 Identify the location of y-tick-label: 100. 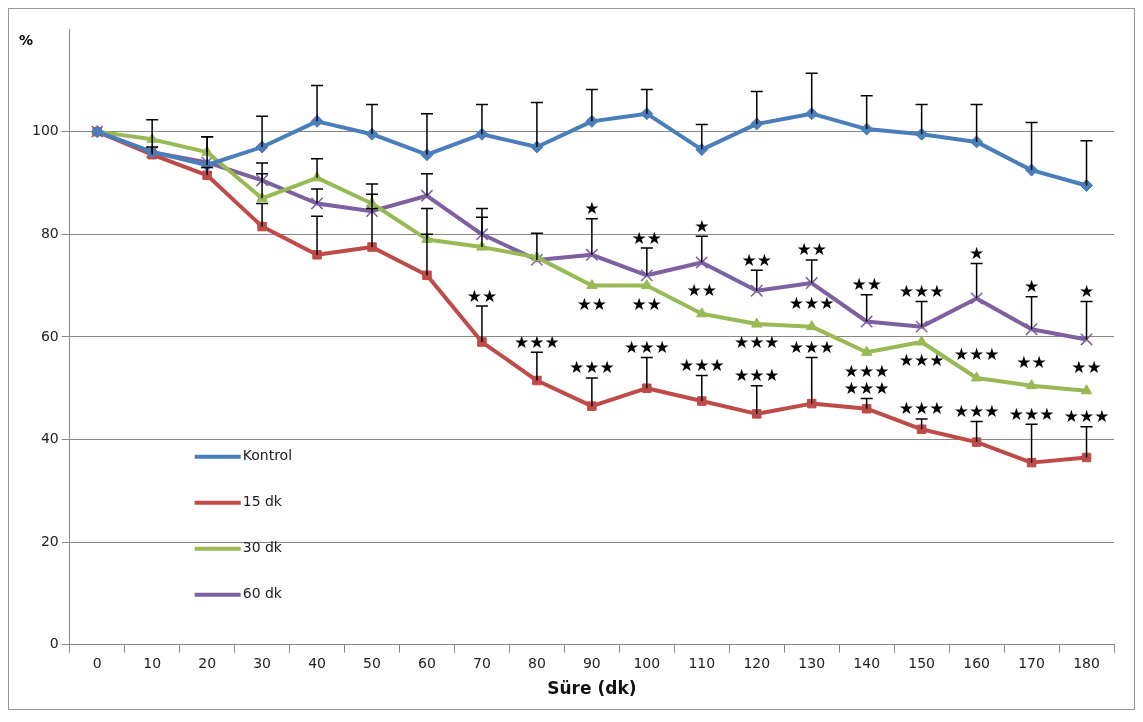
(45, 130).